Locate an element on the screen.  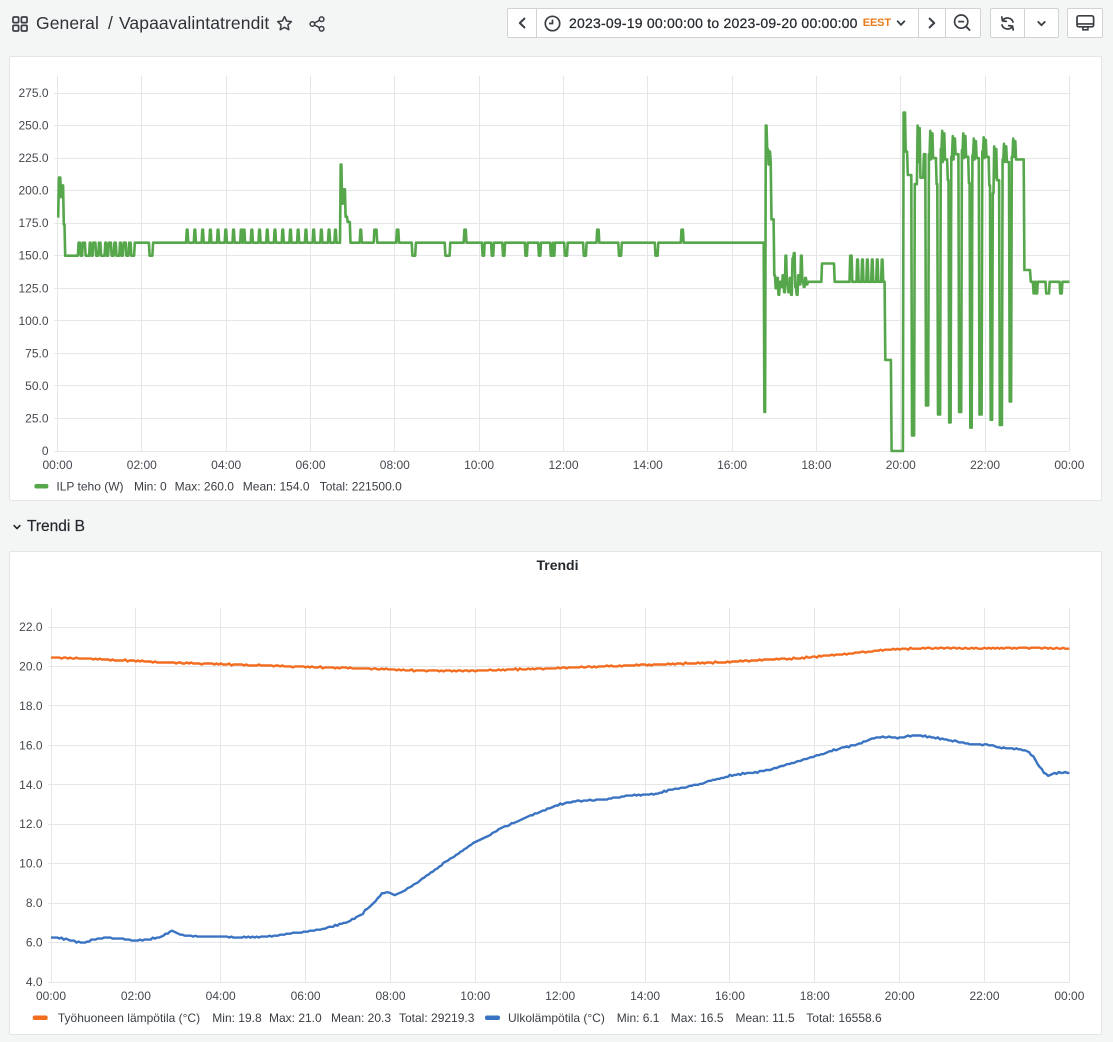
svg-text: Max: 21.0 is located at coordinates (295, 1018).